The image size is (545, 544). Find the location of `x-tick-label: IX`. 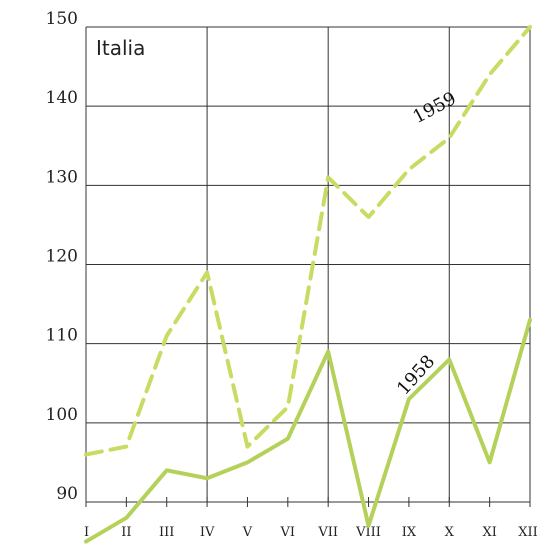

x-tick-label: IX is located at coordinates (409, 532).